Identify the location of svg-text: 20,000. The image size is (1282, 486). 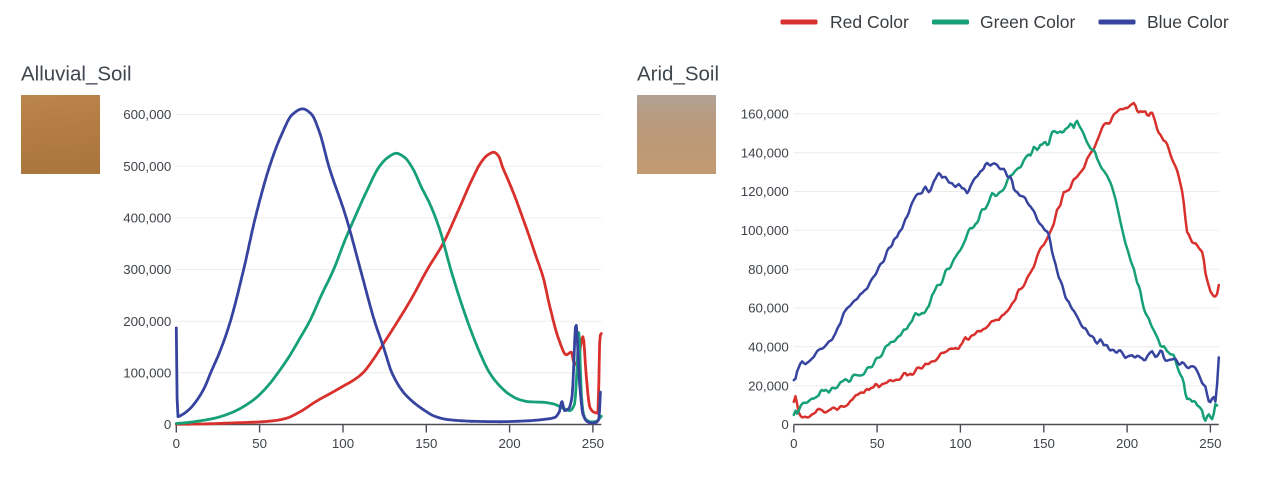
(768, 385).